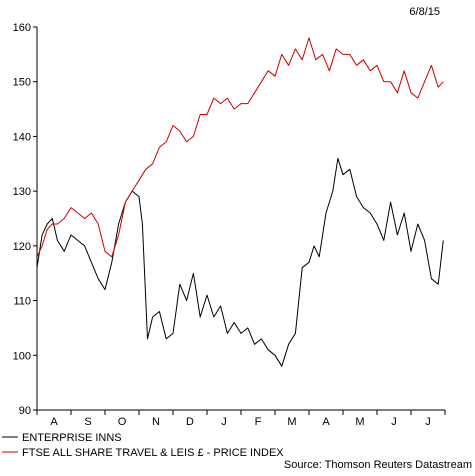 Image resolution: width=475 pixels, height=476 pixels. Describe the element at coordinates (22, 356) in the screenshot. I see `y-tick-label: 100` at that location.